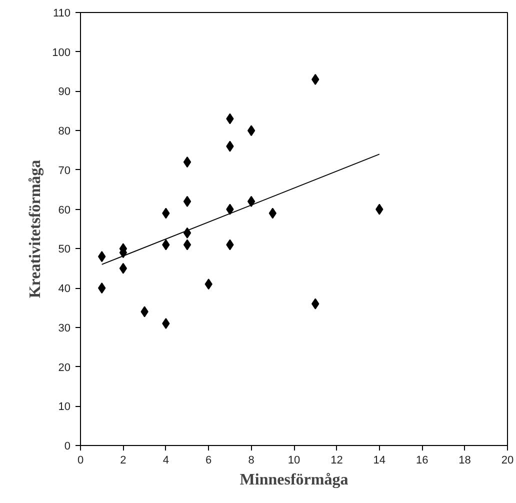  Describe the element at coordinates (165, 460) in the screenshot. I see `x-tick-label: 4` at that location.